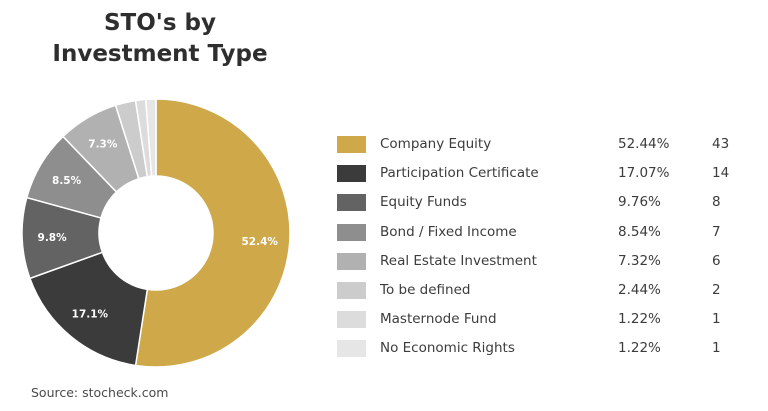 Image resolution: width=768 pixels, height=411 pixels. I want to click on legend-label: Real Estate Investment, so click(458, 260).